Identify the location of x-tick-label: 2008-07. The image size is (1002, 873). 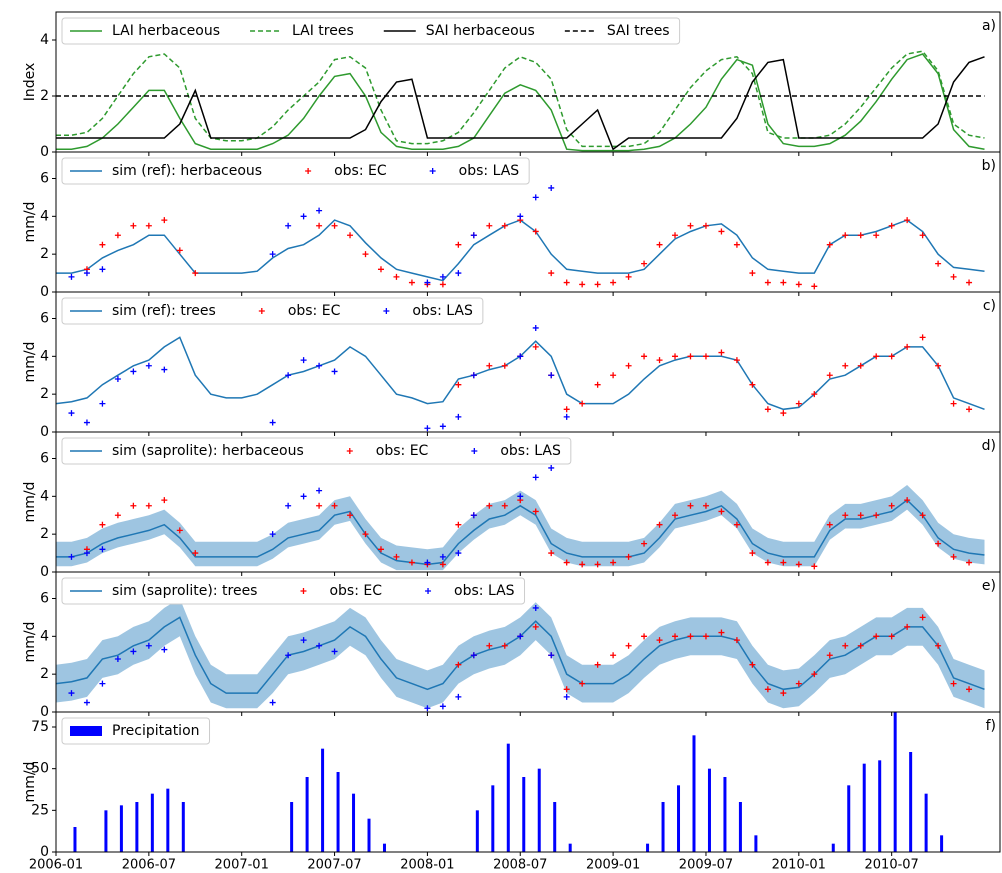
(520, 865).